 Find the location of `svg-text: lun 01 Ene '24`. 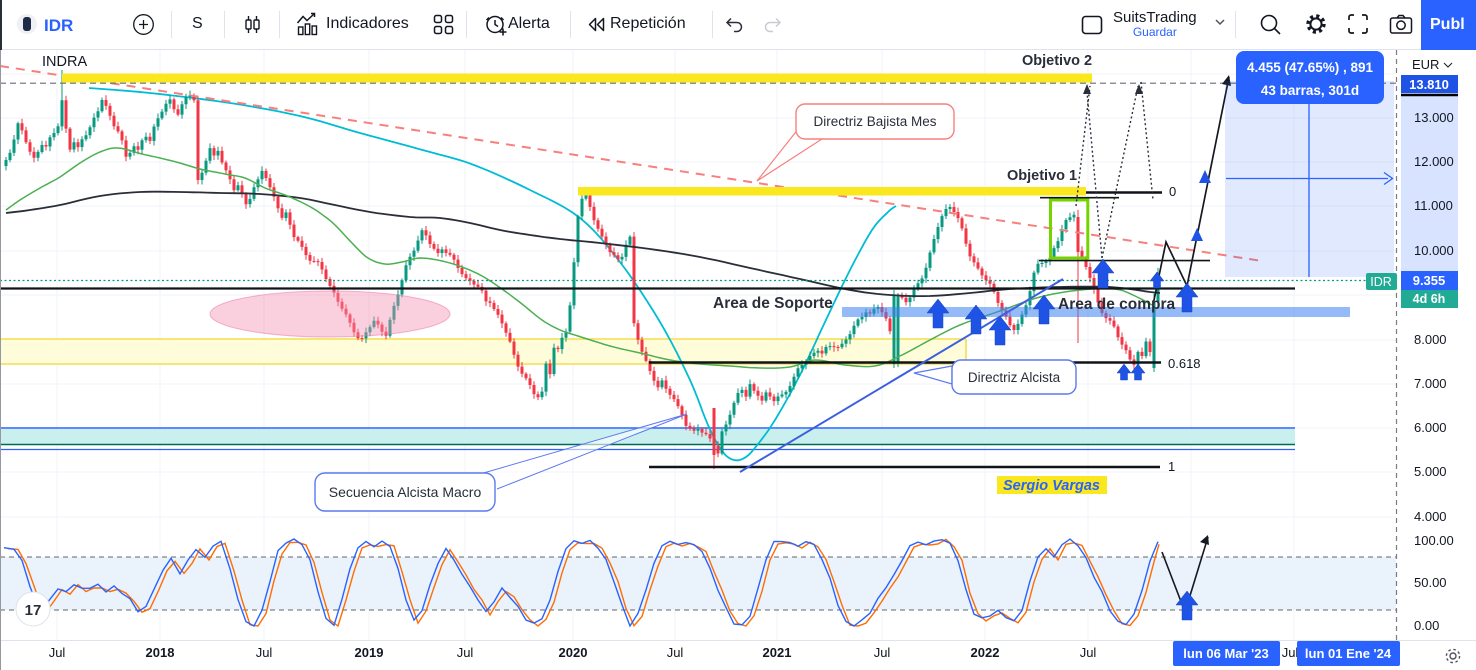

svg-text: lun 01 Ene '24 is located at coordinates (1348, 653).